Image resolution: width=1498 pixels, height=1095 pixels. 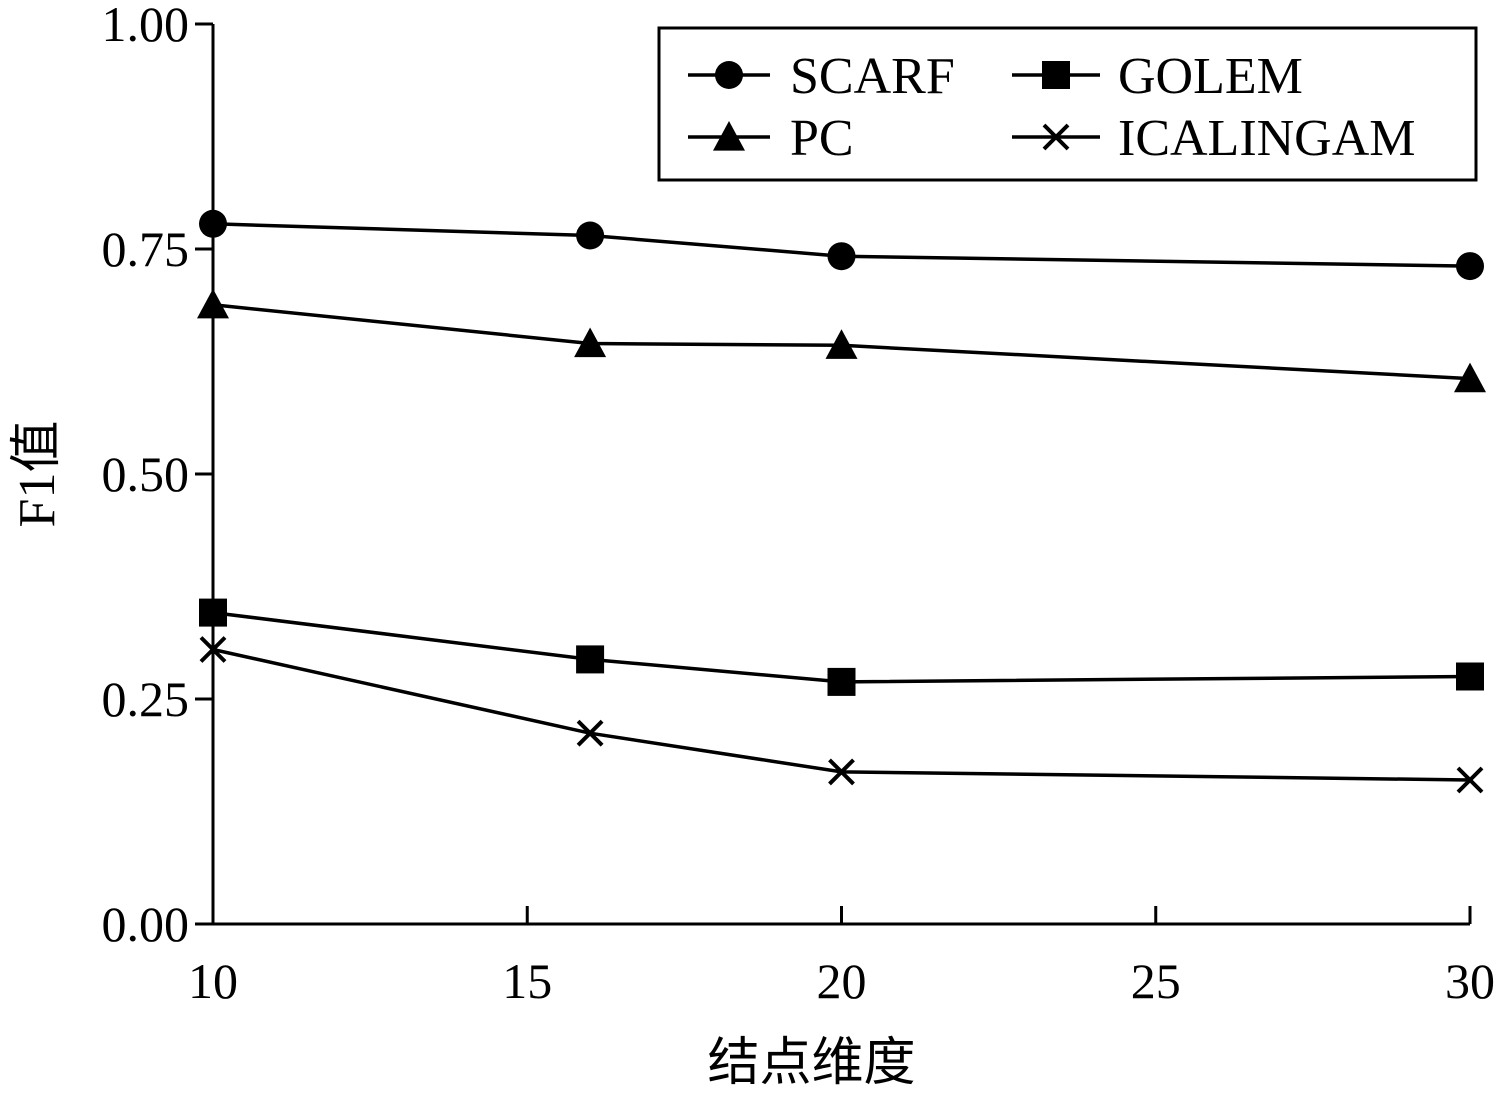 I want to click on series-line-golem, so click(x=841, y=647).